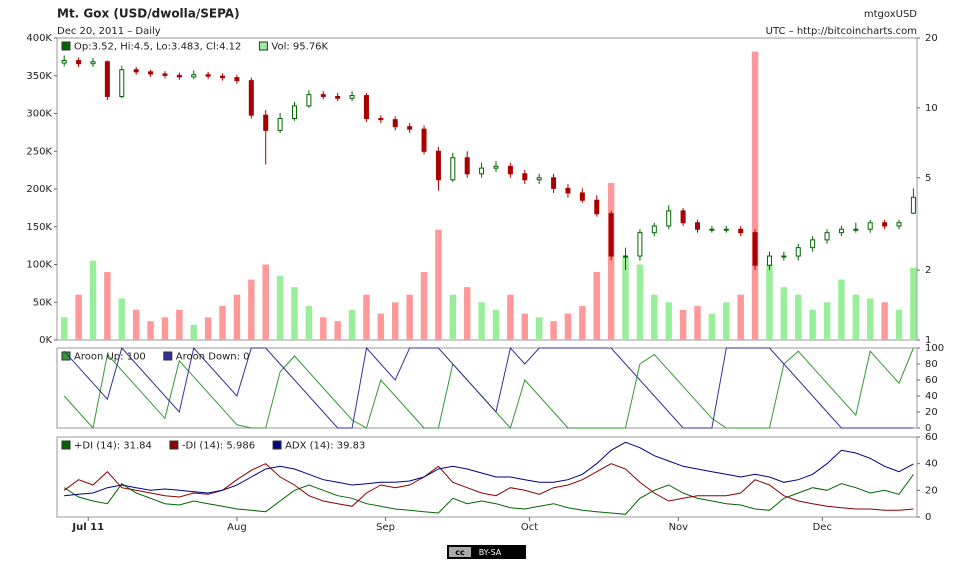 This screenshot has height=562, width=973. I want to click on legend-label: Aroon Up: 100, so click(110, 357).